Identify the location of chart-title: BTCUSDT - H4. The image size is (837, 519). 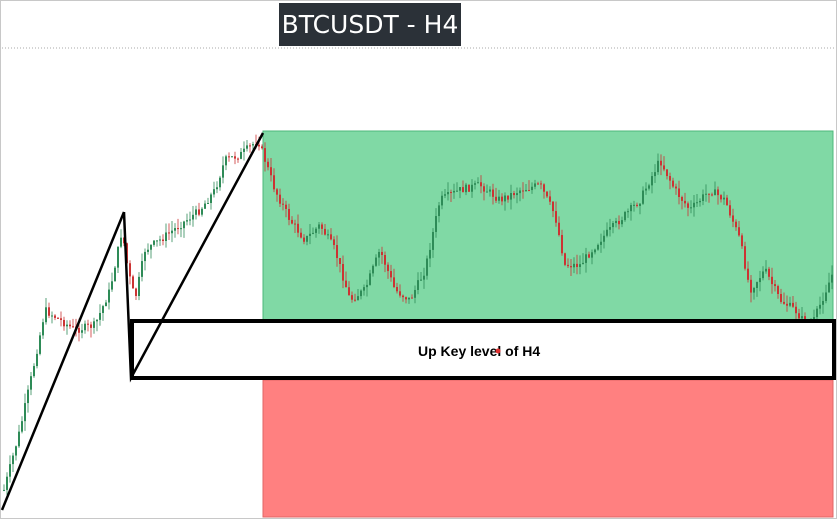
(370, 24).